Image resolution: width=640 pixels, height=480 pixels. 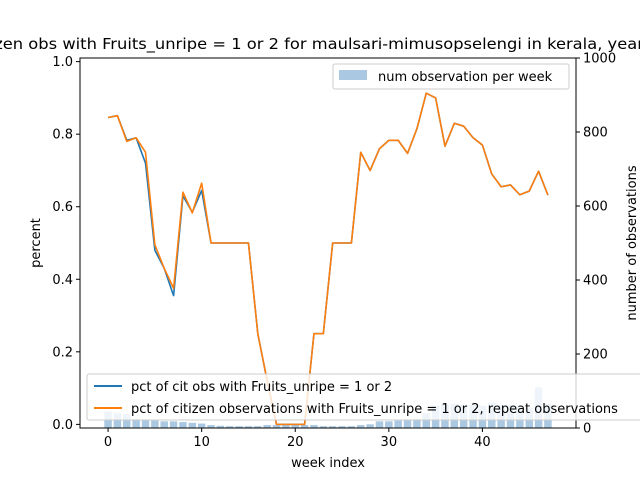 I want to click on legend-bars: num observation per week, so click(x=451, y=76).